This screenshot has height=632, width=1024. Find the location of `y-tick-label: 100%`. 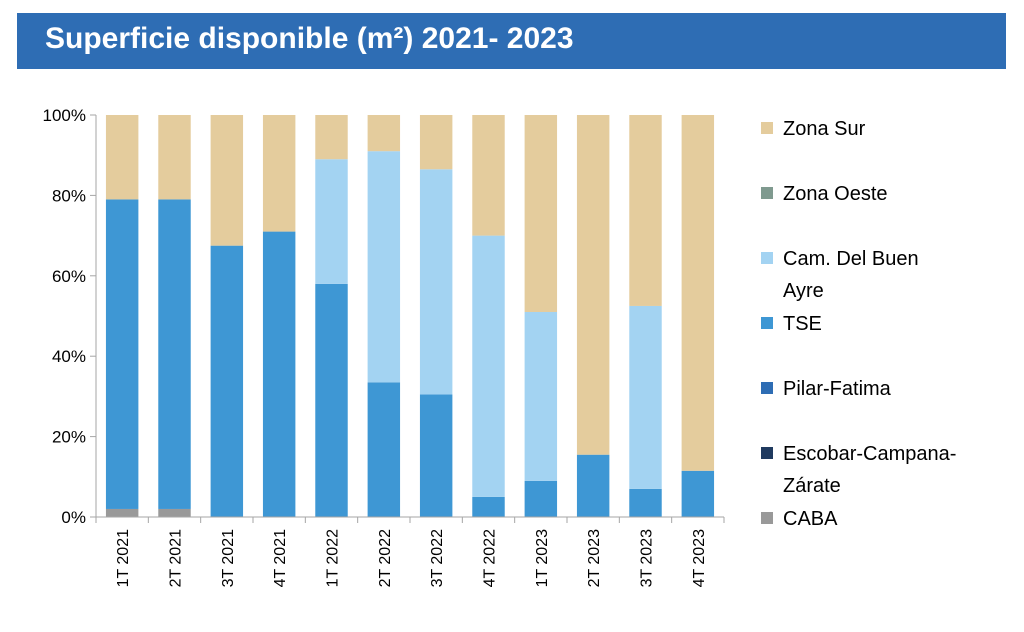

y-tick-label: 100% is located at coordinates (64, 115).